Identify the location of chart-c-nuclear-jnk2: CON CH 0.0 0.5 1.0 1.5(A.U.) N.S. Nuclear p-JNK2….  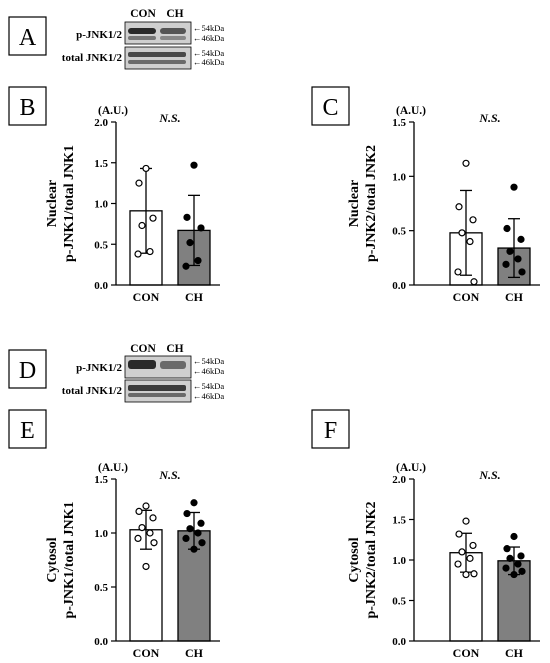
(443, 204).